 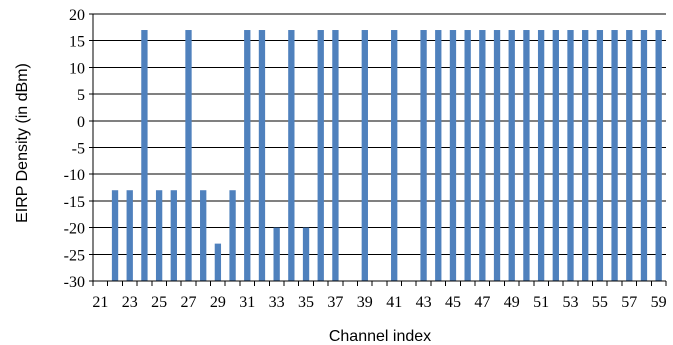 What do you see at coordinates (77, 42) in the screenshot?
I see `y-tick-label: 15` at bounding box center [77, 42].